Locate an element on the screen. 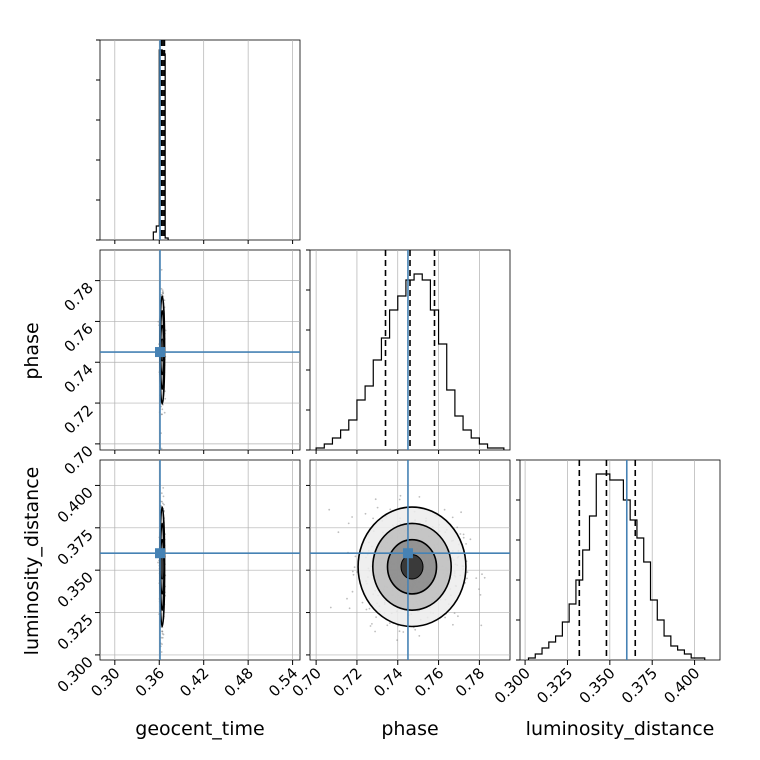 The image size is (760, 760). x-tick-label: 0.350 is located at coordinates (597, 685).